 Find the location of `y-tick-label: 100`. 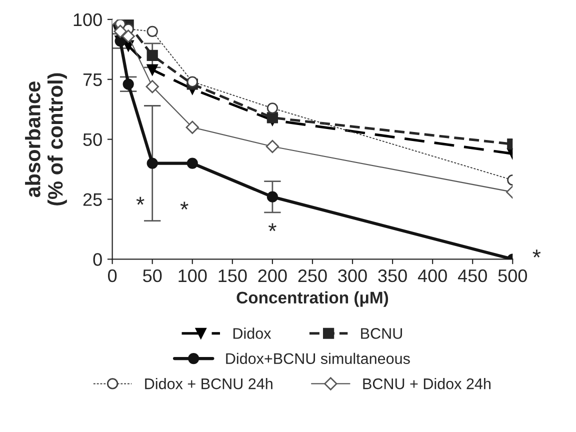

y-tick-label: 100 is located at coordinates (88, 19).